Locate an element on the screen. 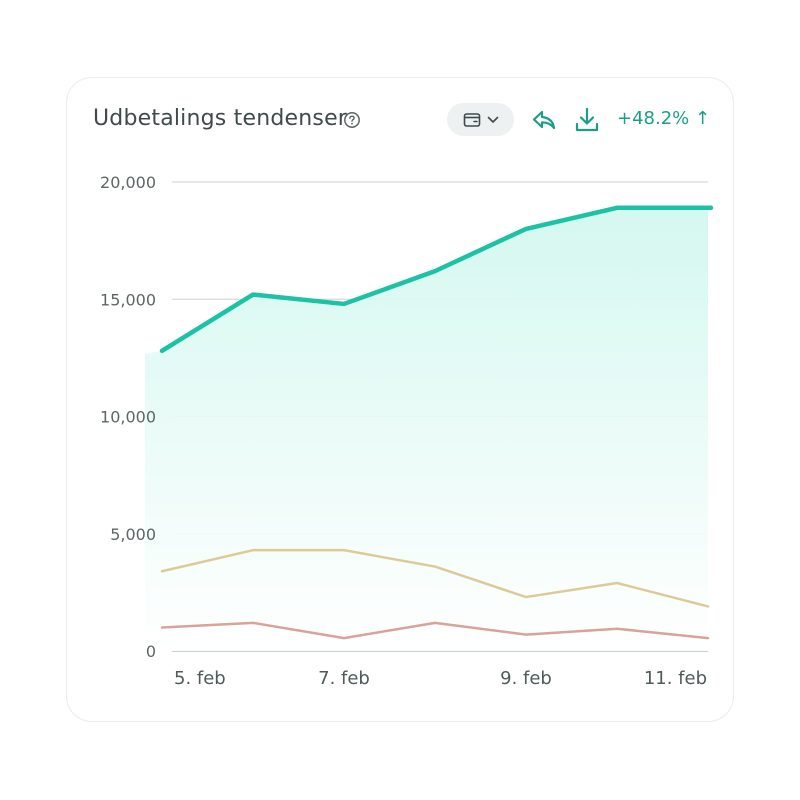 This screenshot has height=800, width=800. y-tick-label: 20,000 is located at coordinates (128, 182).